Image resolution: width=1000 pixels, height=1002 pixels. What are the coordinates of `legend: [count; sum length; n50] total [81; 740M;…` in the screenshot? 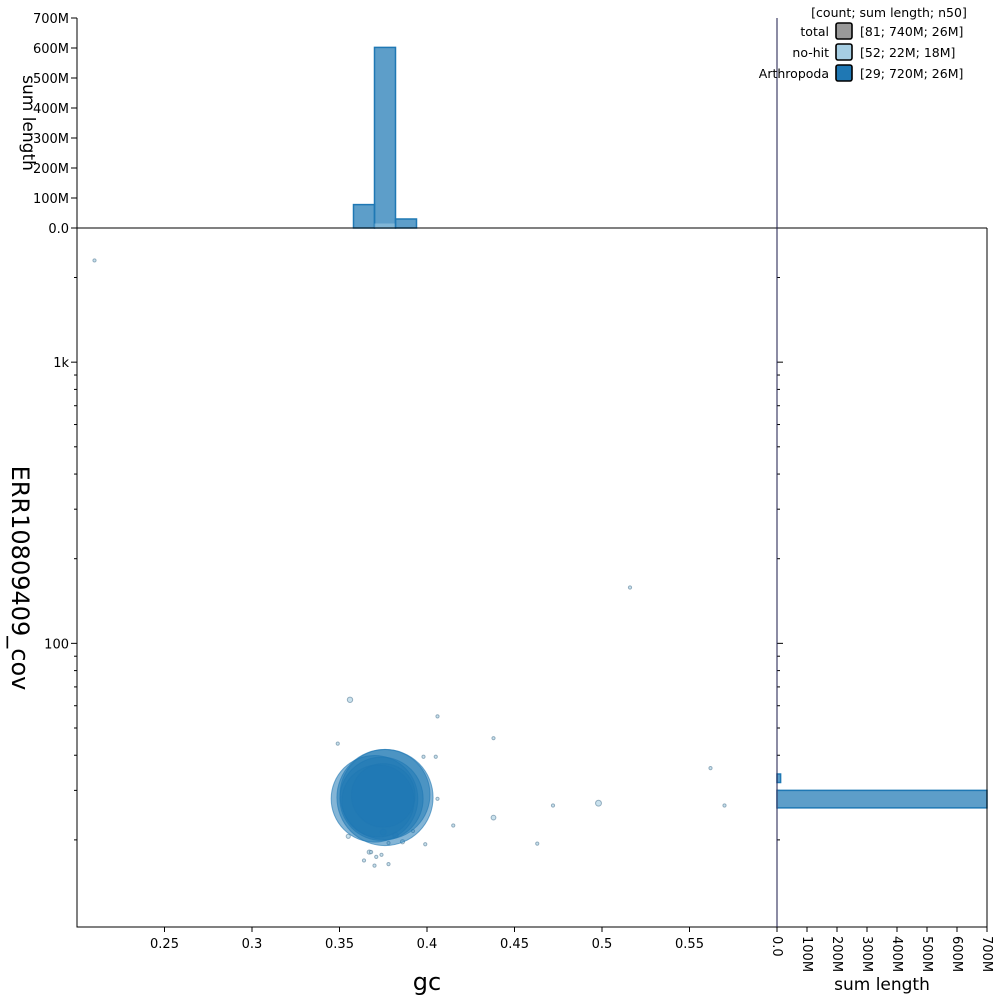 It's located at (863, 43).